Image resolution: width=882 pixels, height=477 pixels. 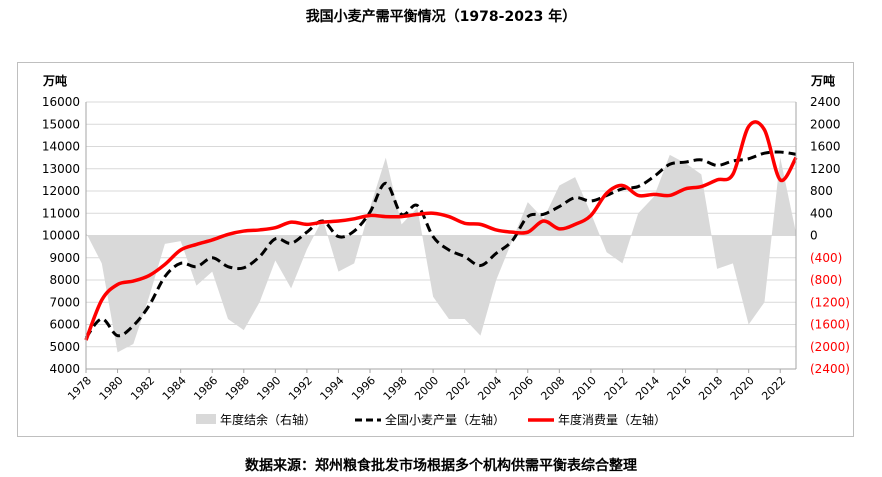 What do you see at coordinates (61, 124) in the screenshot?
I see `left-tick-label: 15000` at bounding box center [61, 124].